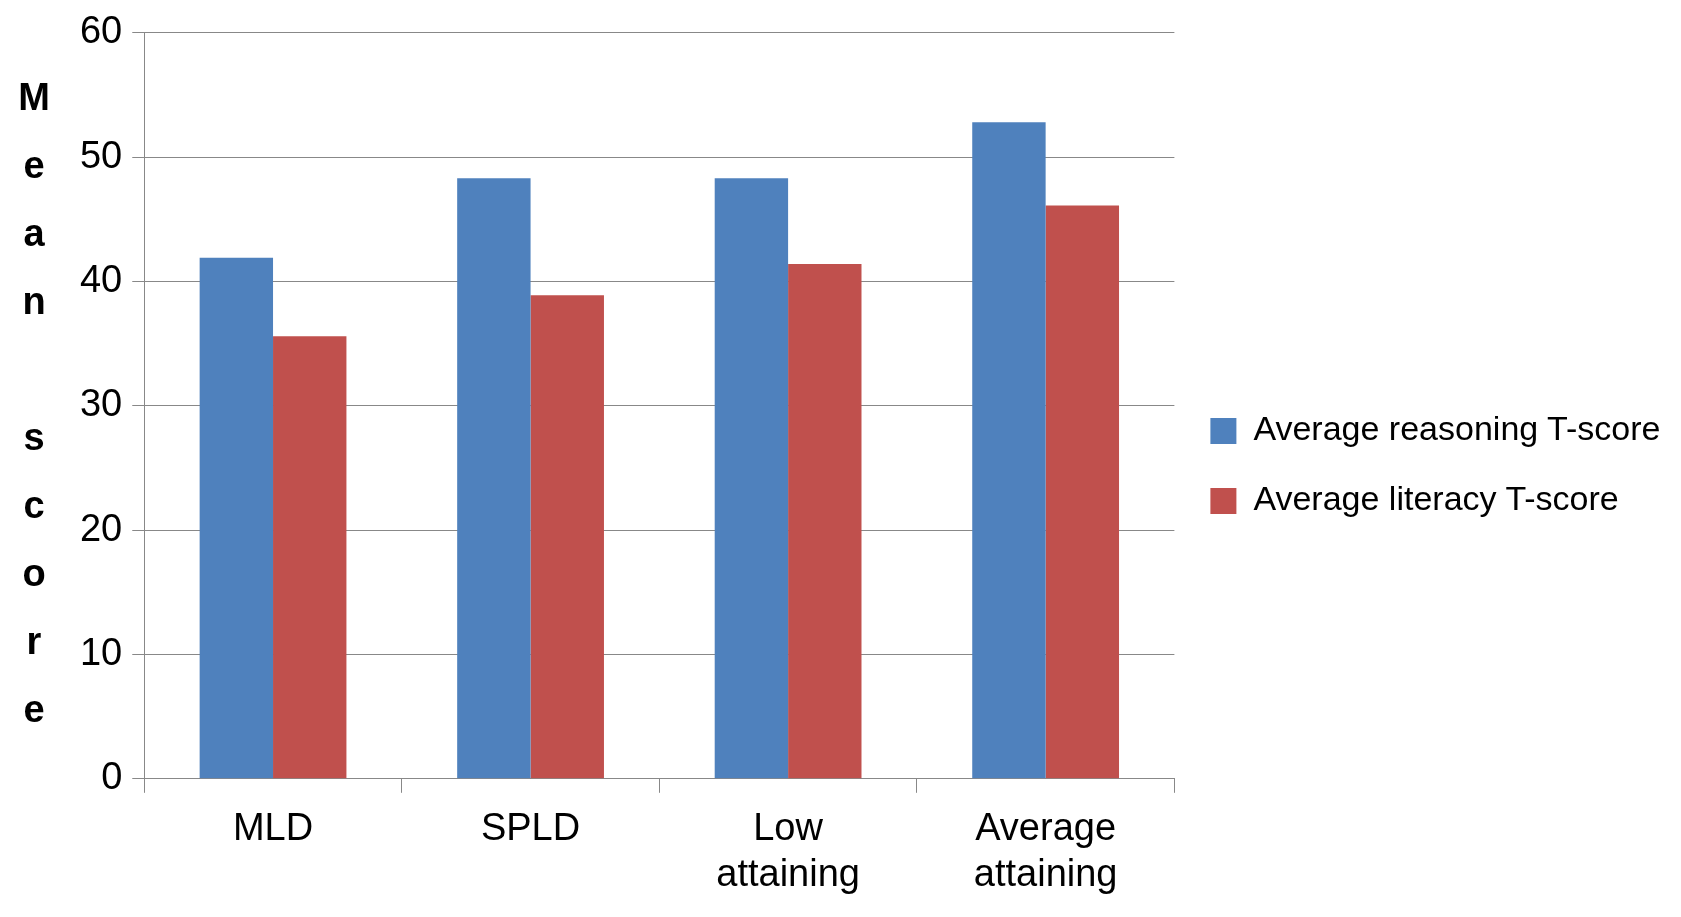  I want to click on x-tick-label: Low attaining, so click(788, 850).